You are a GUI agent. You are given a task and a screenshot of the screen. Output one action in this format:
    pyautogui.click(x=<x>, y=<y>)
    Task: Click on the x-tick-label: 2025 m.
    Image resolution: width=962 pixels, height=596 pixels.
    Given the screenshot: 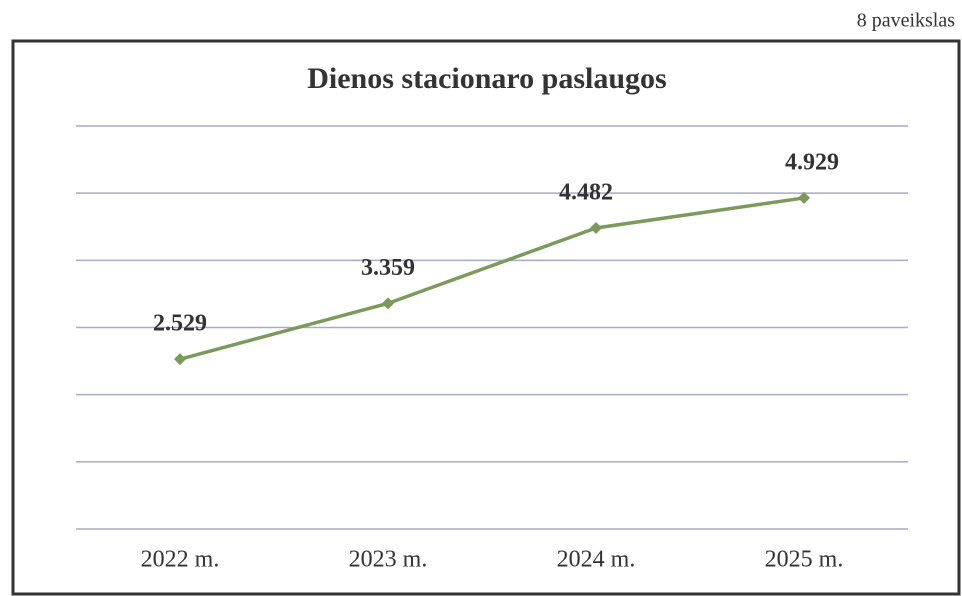 What is the action you would take?
    pyautogui.click(x=804, y=560)
    